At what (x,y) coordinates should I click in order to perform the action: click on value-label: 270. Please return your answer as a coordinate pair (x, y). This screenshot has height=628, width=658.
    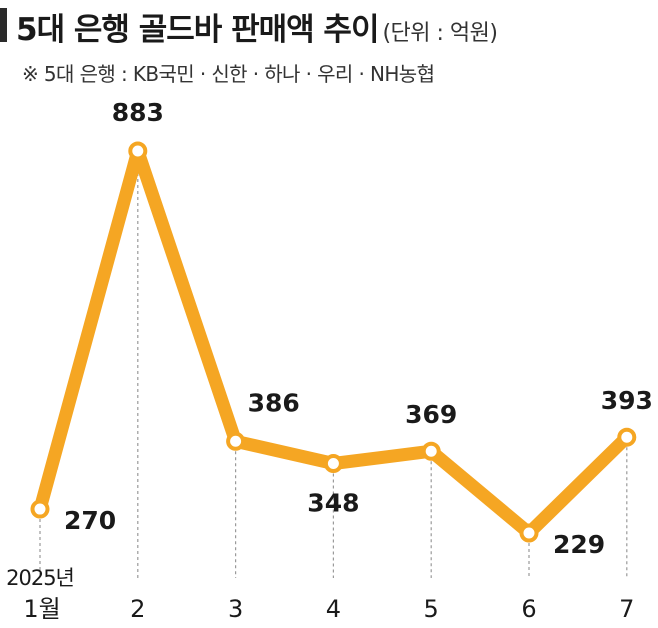
    Looking at the image, I should click on (90, 520).